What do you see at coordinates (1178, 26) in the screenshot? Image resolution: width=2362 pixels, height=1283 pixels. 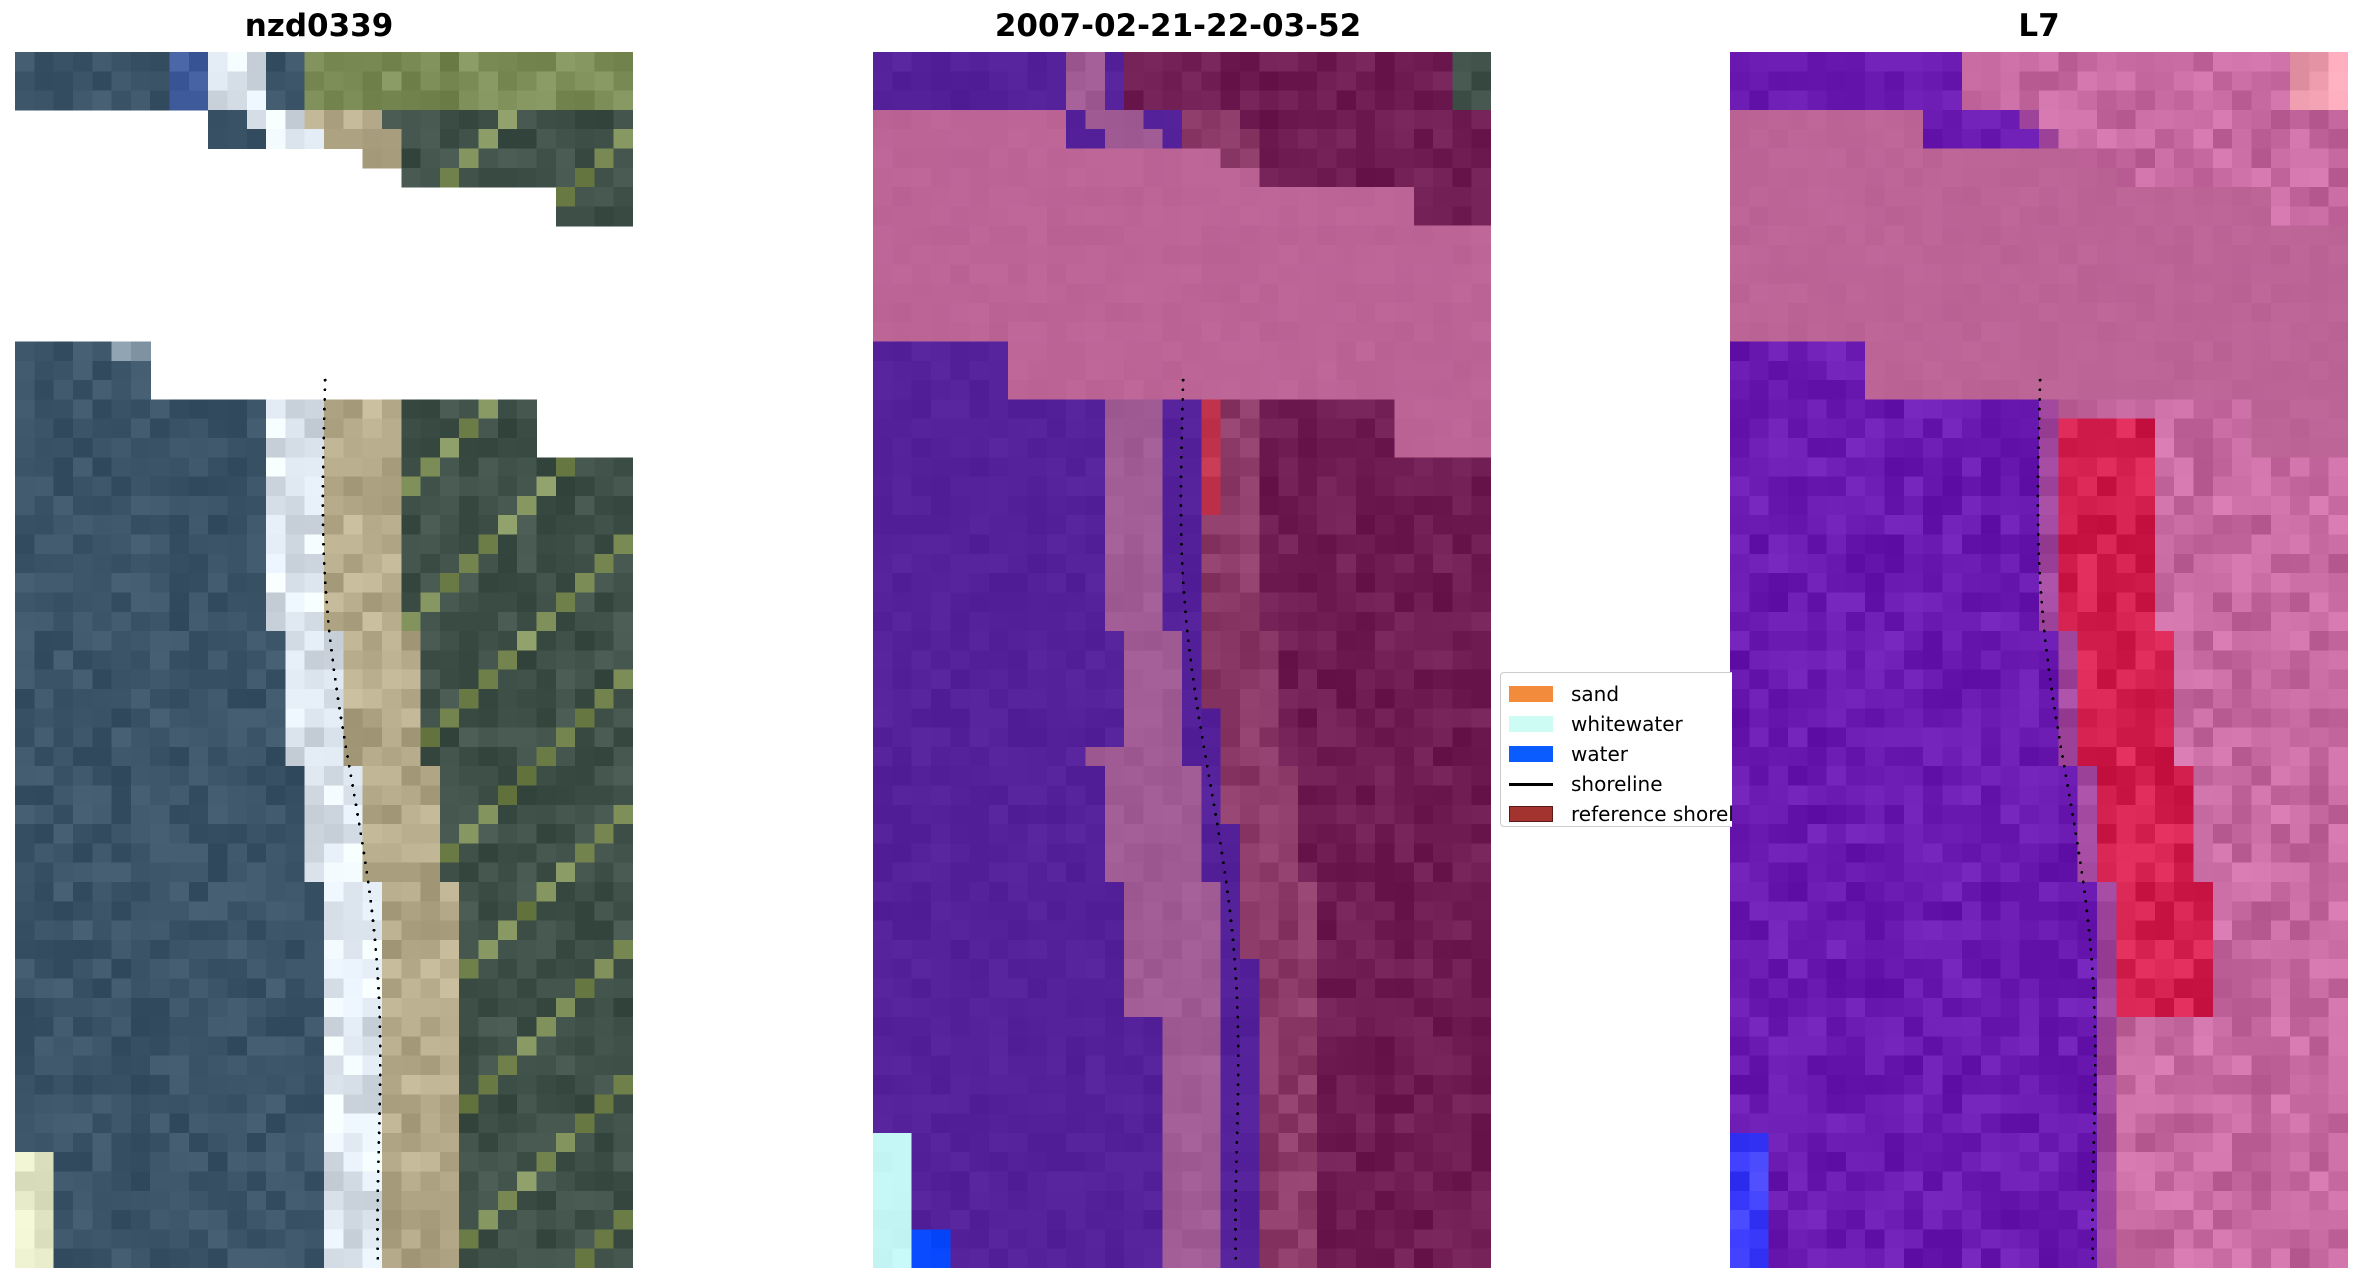 I see `panel-title-classified: 2007-02-21-22-03-52` at bounding box center [1178, 26].